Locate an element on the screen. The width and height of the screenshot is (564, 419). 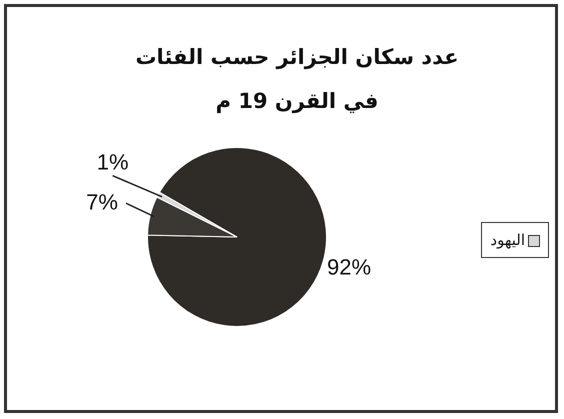
data-label: 1% is located at coordinates (112, 162).